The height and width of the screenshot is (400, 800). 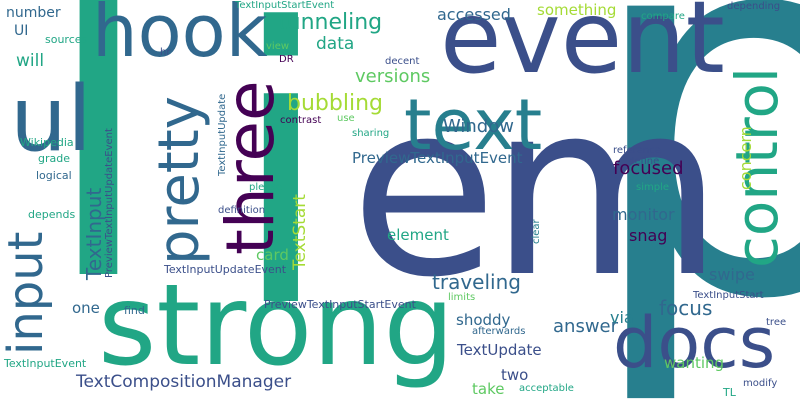 What do you see at coordinates (21, 31) in the screenshot?
I see `word: UI` at bounding box center [21, 31].